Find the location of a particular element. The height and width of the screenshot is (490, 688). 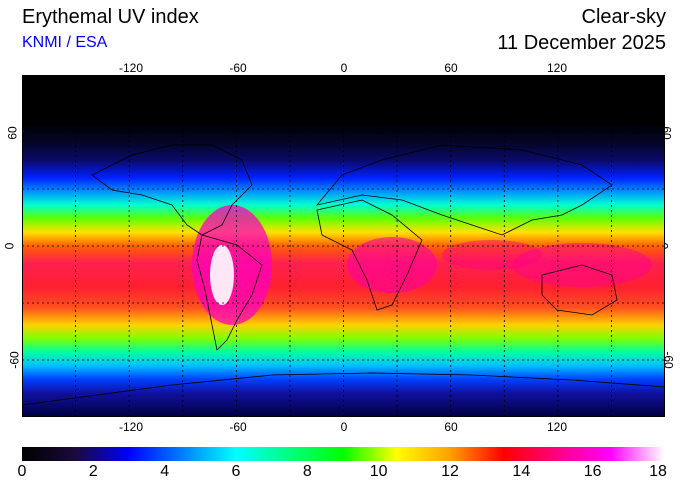

lon-tick-top: 60 is located at coordinates (451, 68).